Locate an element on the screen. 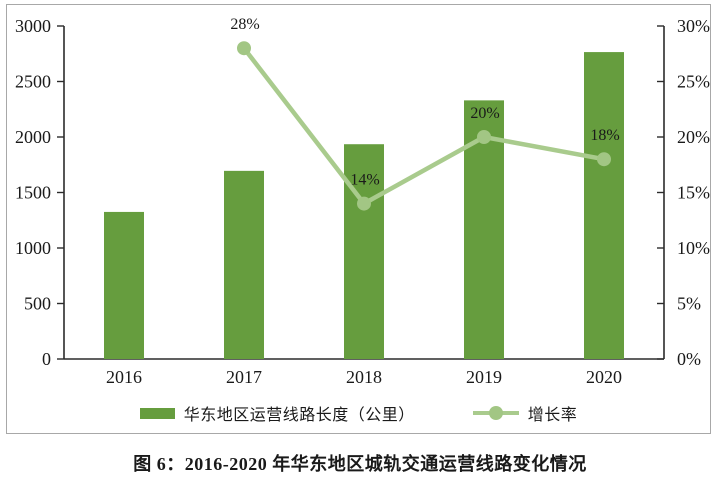 Image resolution: width=720 pixels, height=484 pixels. right-axis-tick-label: 10% is located at coordinates (693, 248).